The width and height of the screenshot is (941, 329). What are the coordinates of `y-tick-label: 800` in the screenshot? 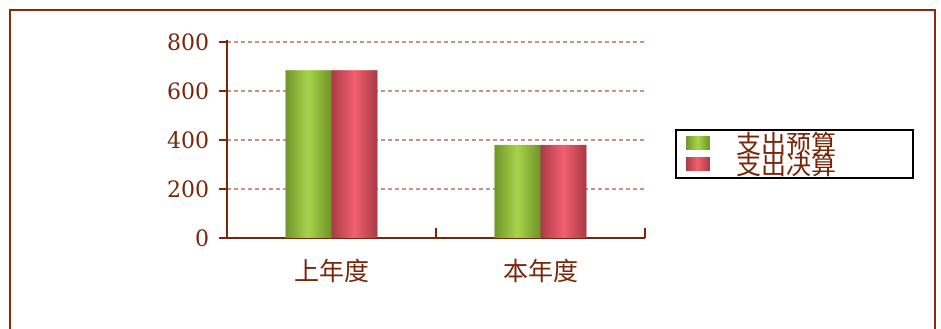 It's located at (188, 43).